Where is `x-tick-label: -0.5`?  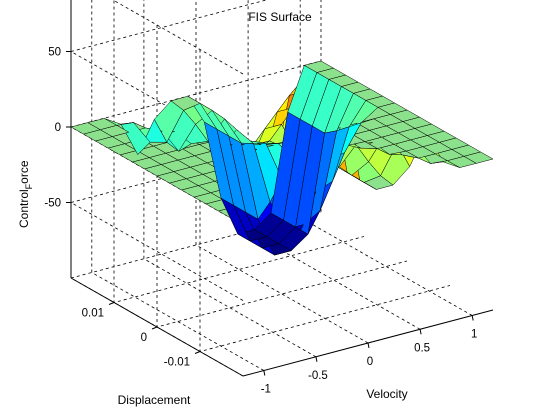 x-tick-label: -0.5 is located at coordinates (318, 376).